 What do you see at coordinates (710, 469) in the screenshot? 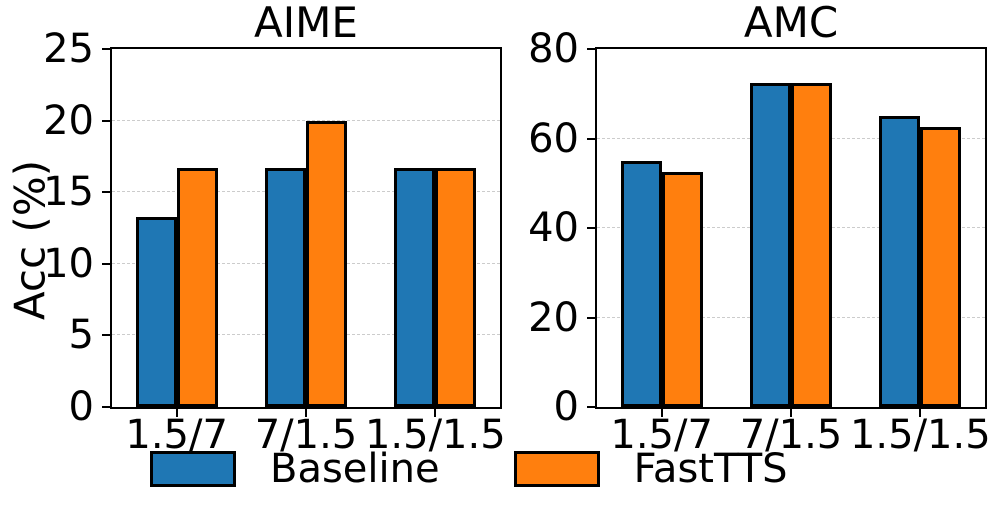
I see `legend-label-fasttts: FastTTS` at bounding box center [710, 469].